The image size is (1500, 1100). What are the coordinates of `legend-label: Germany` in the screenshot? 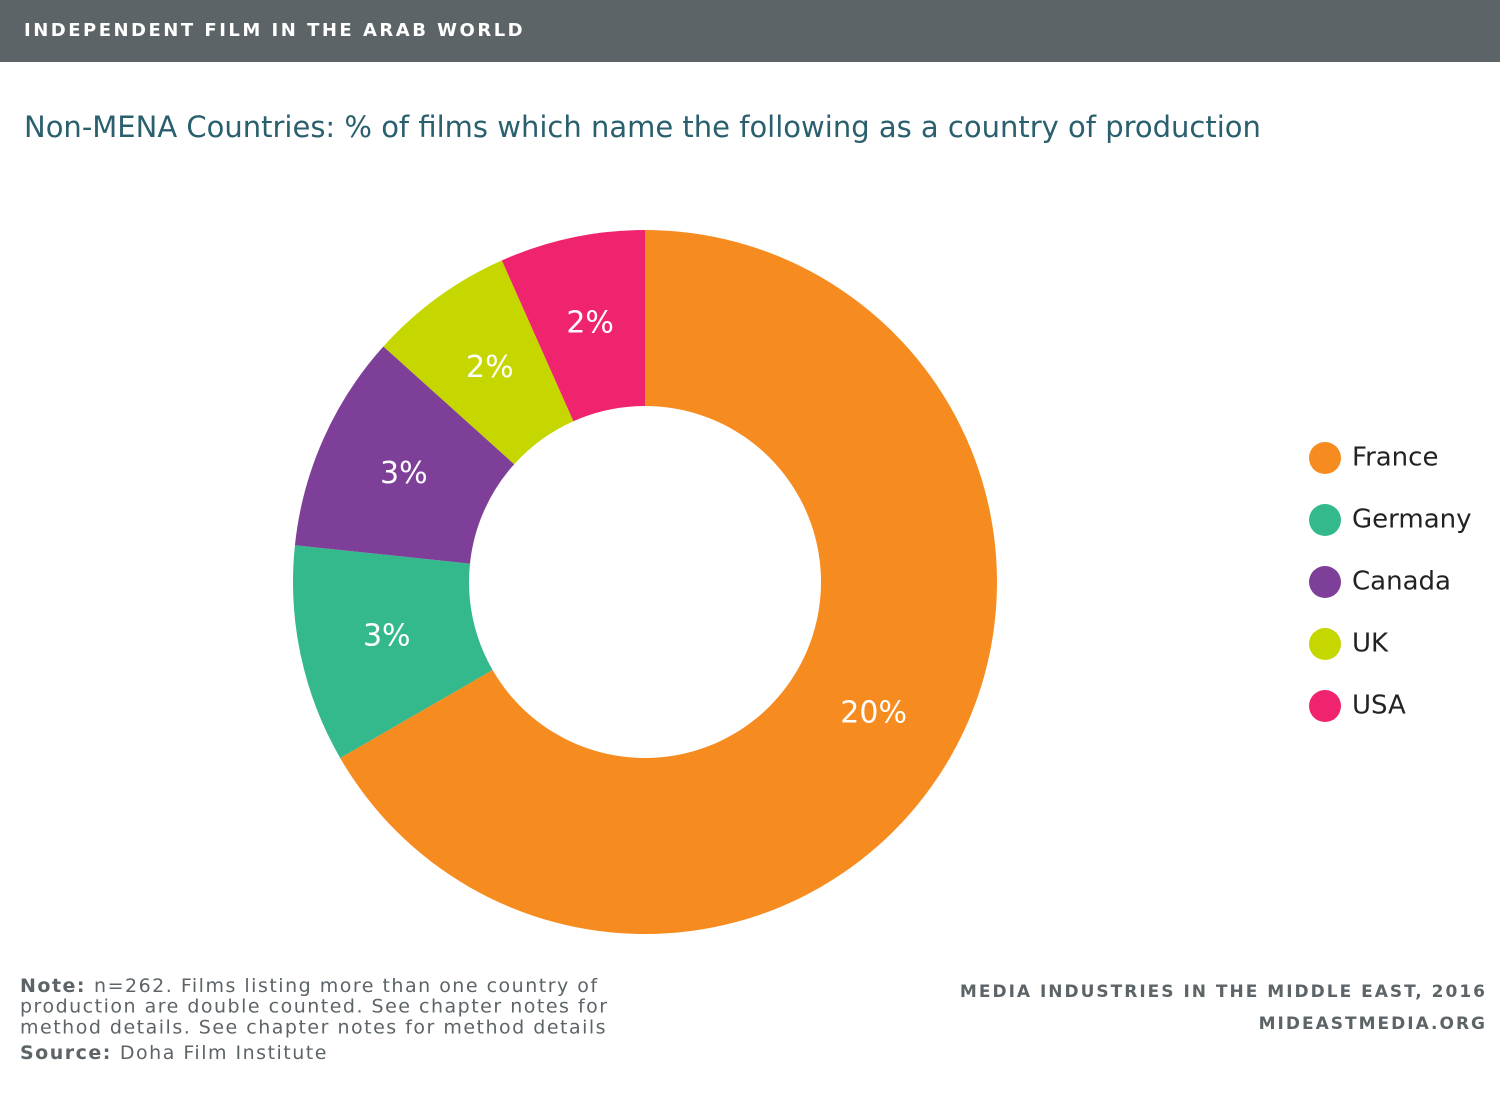 It's located at (1412, 520).